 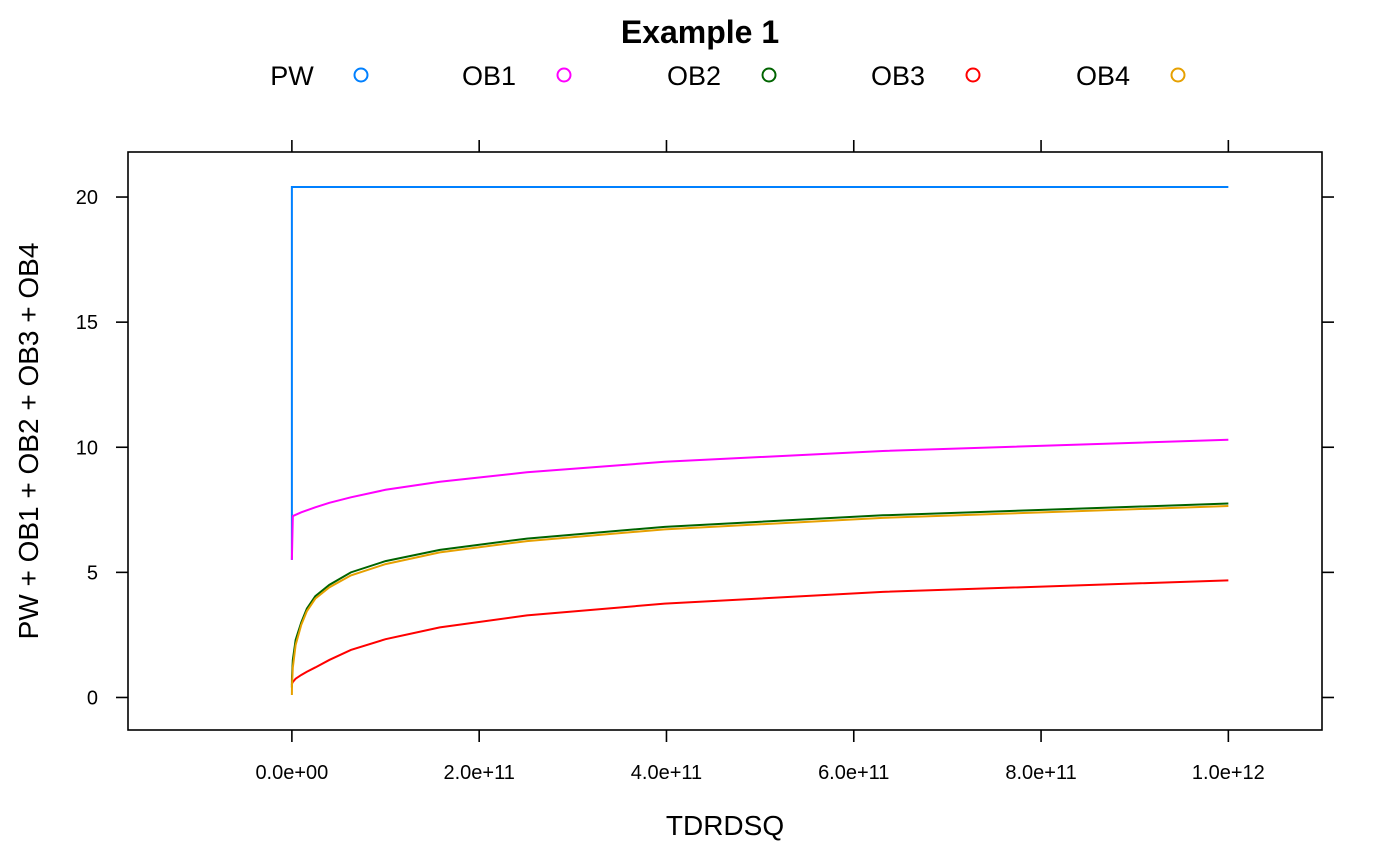 I want to click on series-line-ob2, so click(x=759, y=595).